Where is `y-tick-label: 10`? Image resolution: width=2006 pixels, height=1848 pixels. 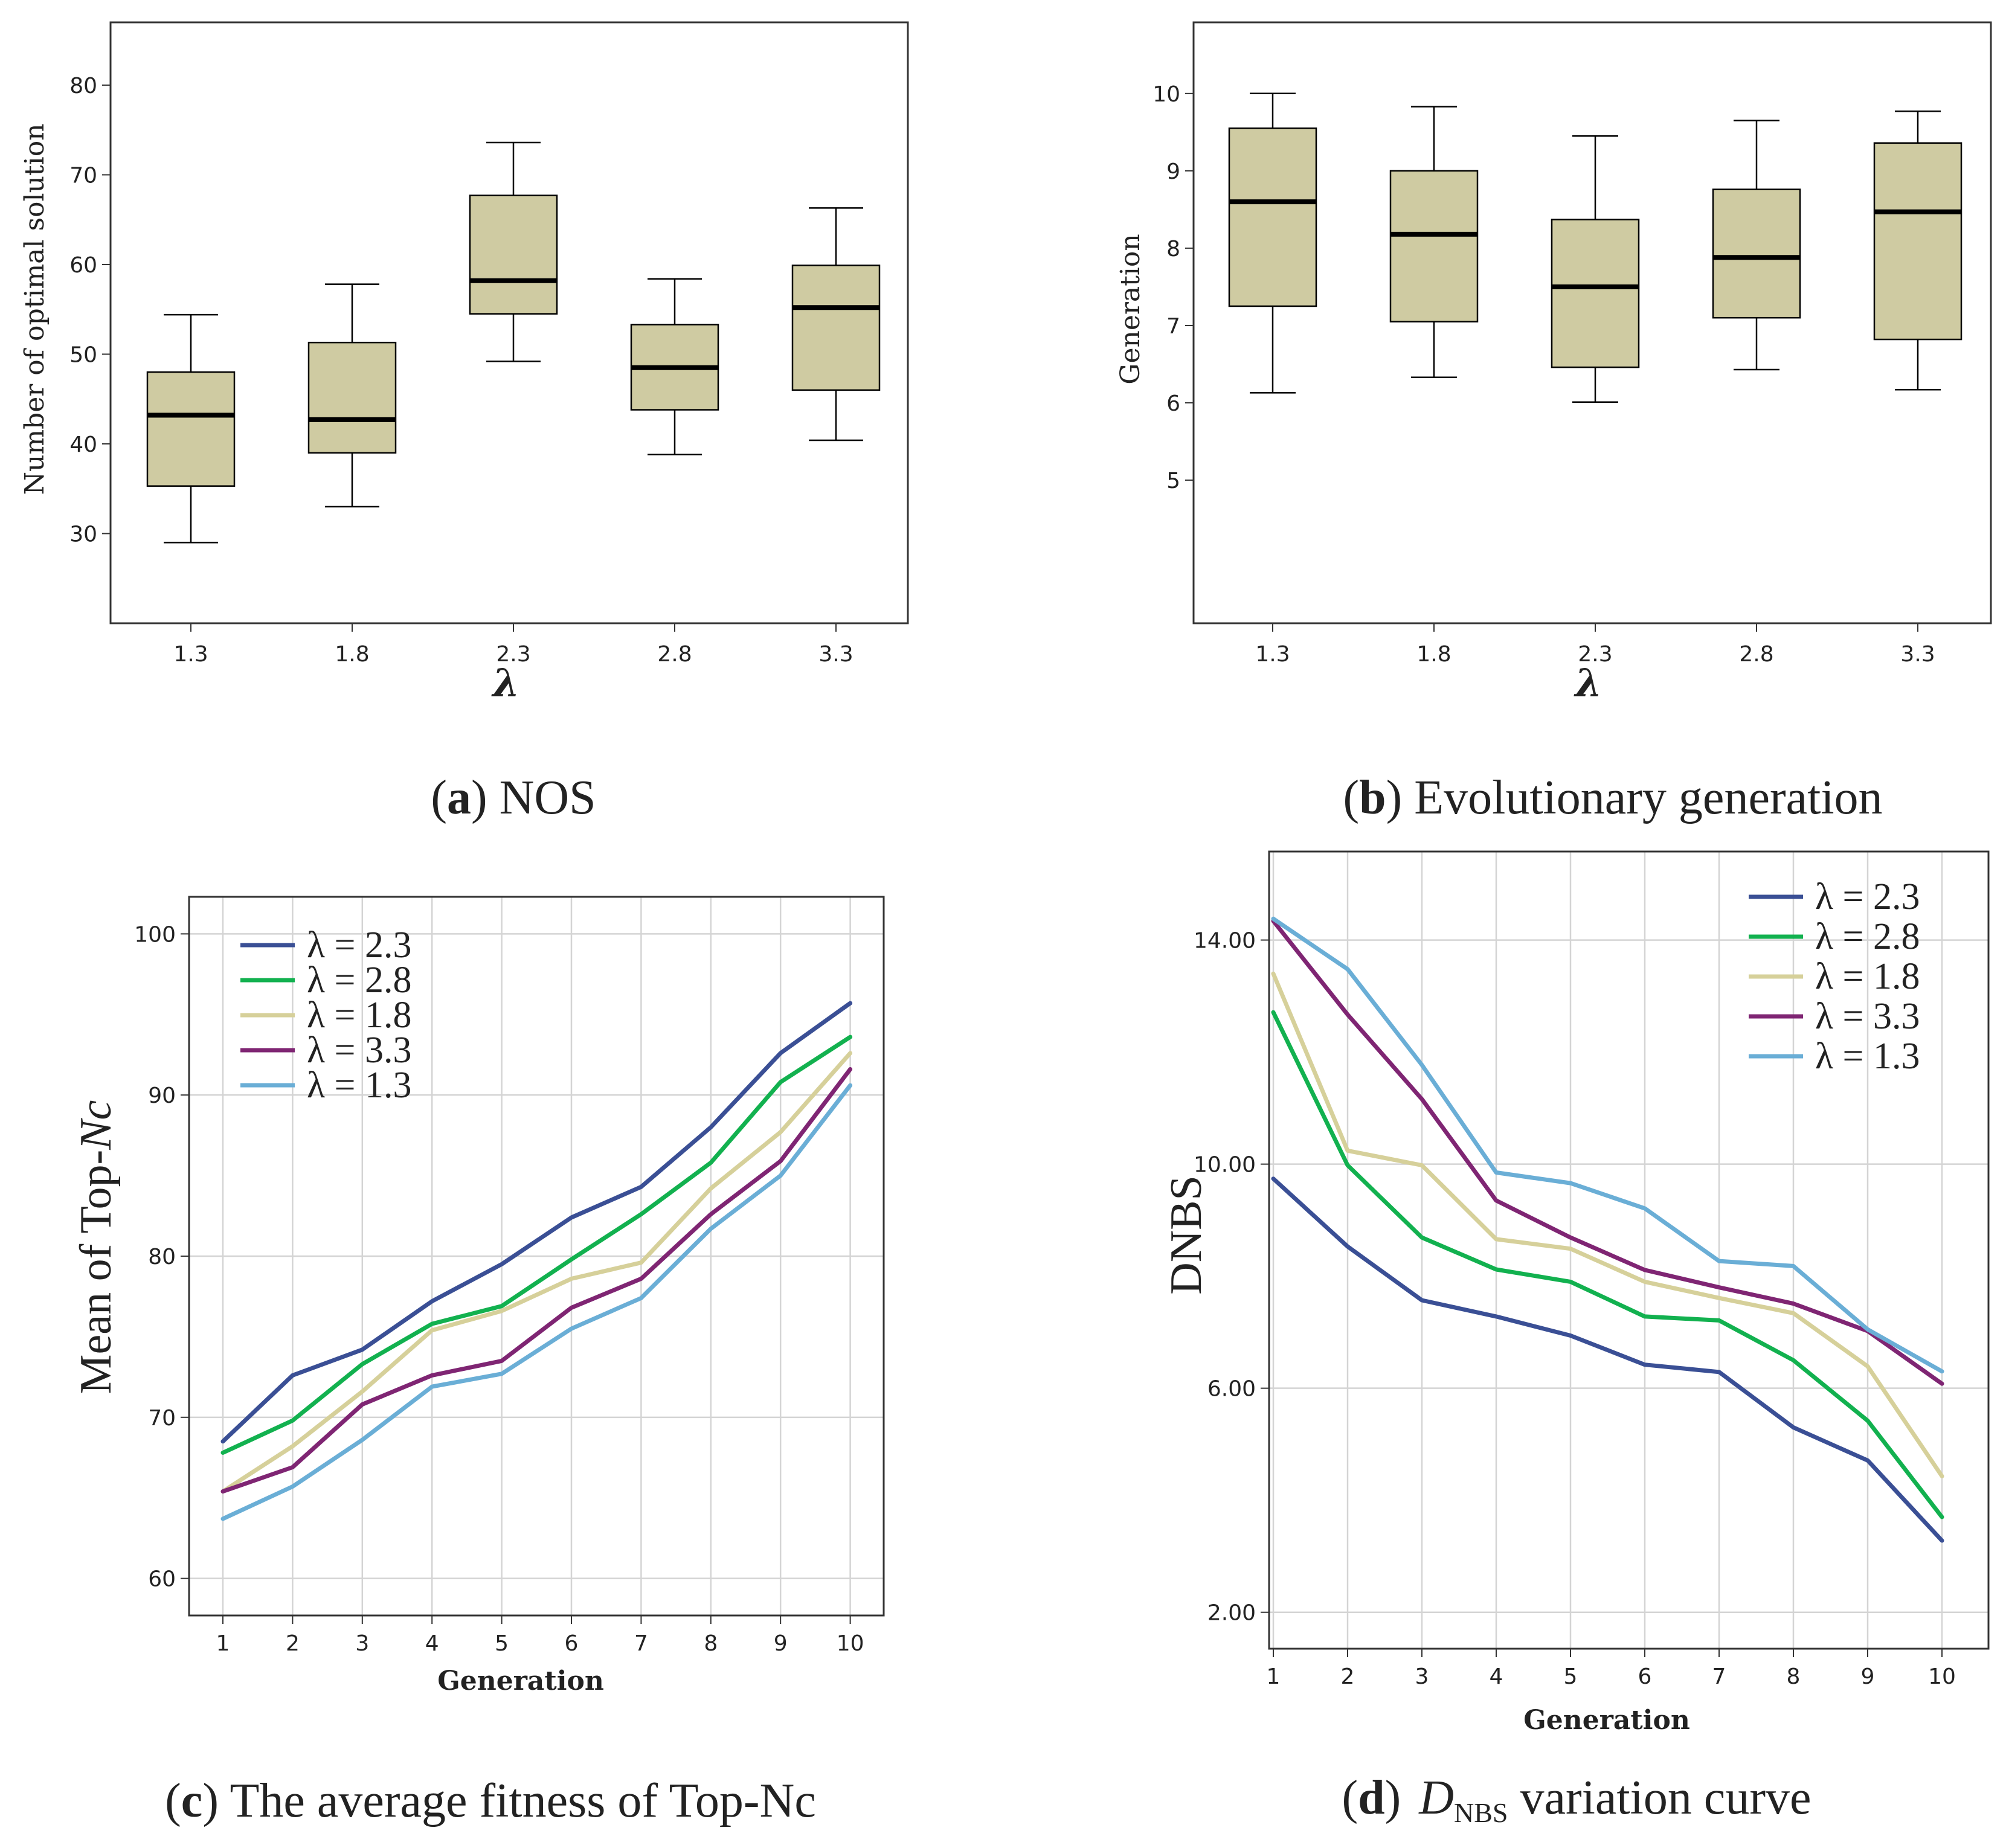 y-tick-label: 10 is located at coordinates (1166, 94).